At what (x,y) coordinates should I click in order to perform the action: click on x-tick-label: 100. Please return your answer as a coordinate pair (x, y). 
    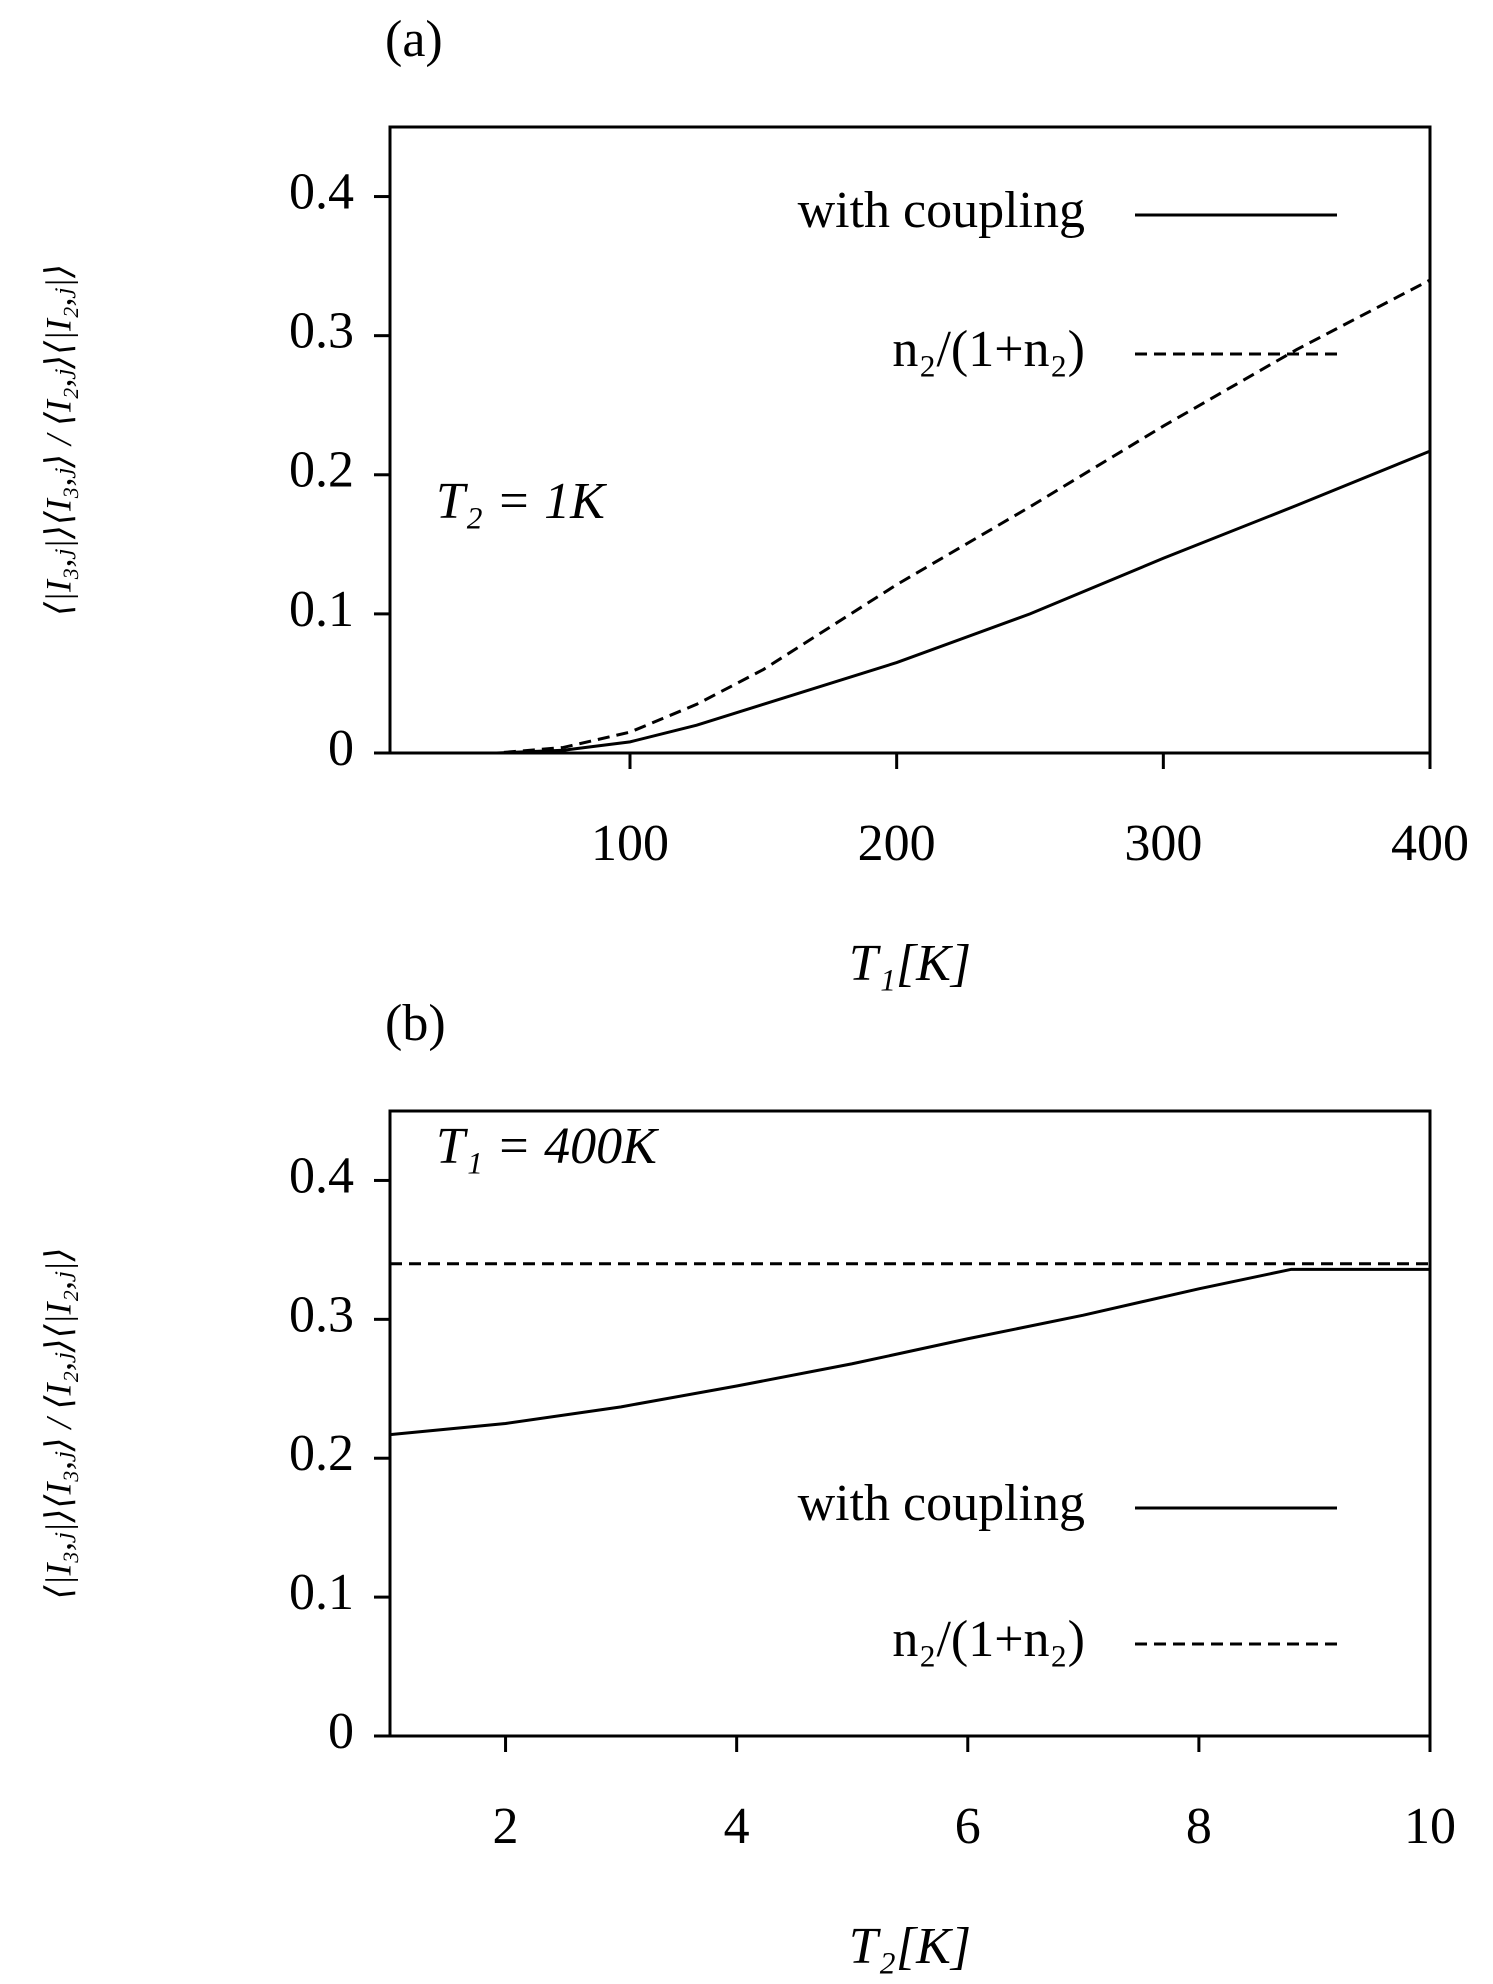
    Looking at the image, I should click on (630, 843).